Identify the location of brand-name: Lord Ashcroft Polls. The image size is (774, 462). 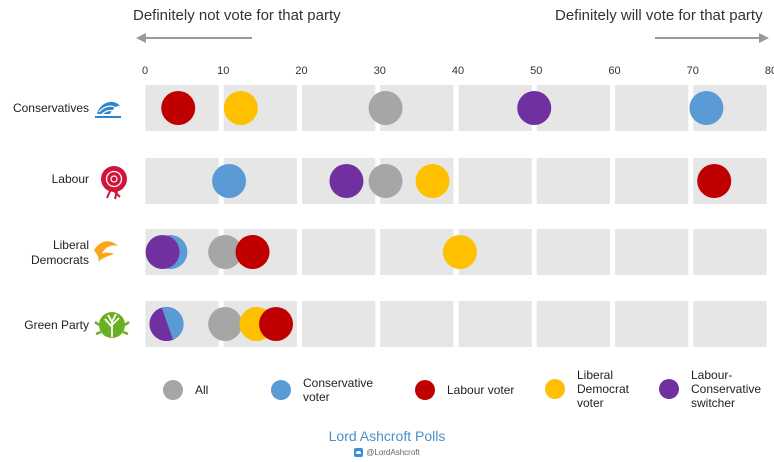
(387, 436).